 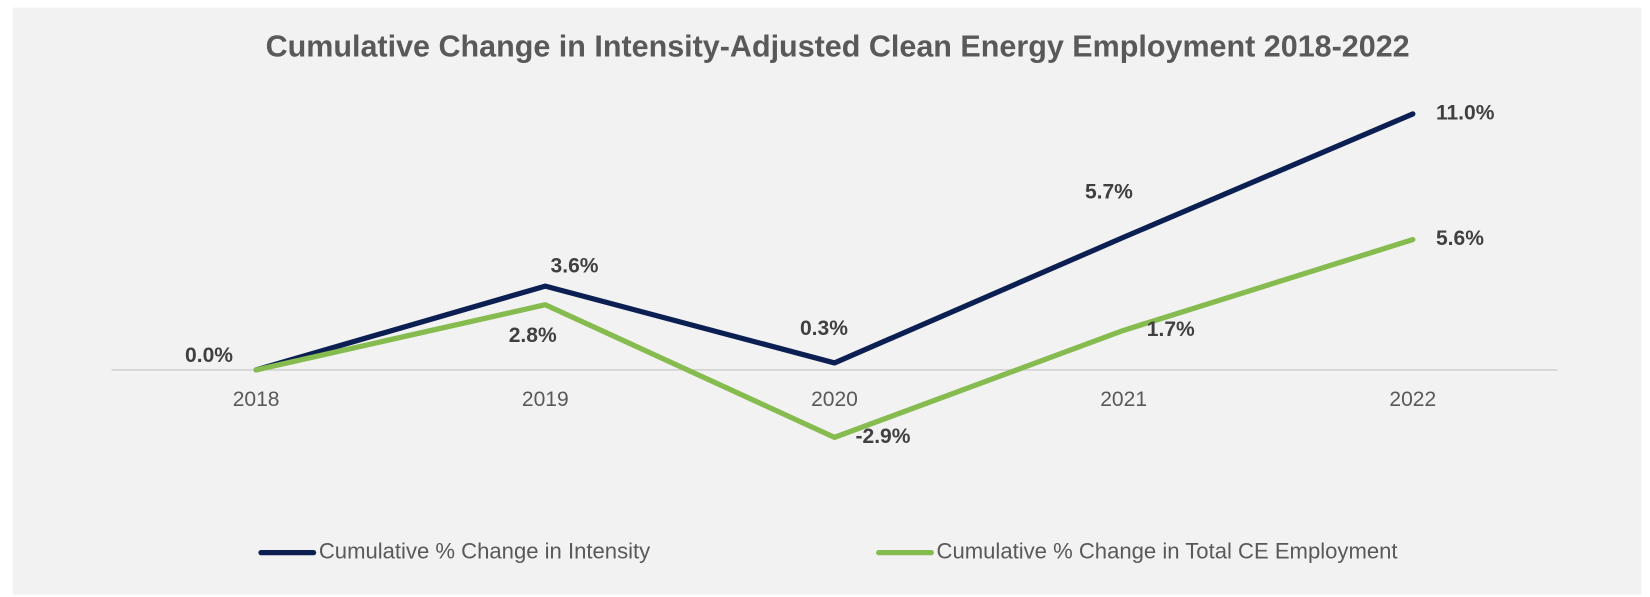 I want to click on x-tick-label: 2018, so click(x=256, y=399).